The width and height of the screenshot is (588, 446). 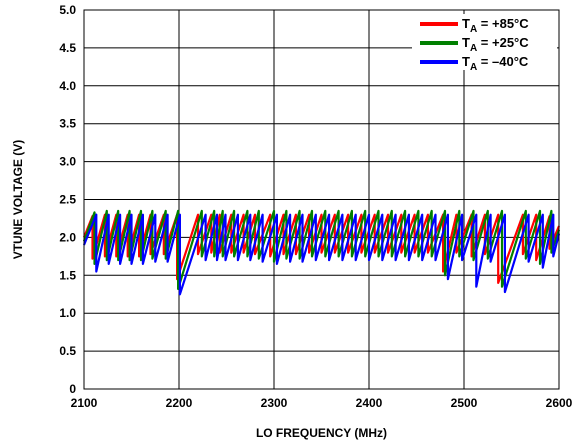 I want to click on legend-label: TA = +85°C, so click(x=495, y=25).